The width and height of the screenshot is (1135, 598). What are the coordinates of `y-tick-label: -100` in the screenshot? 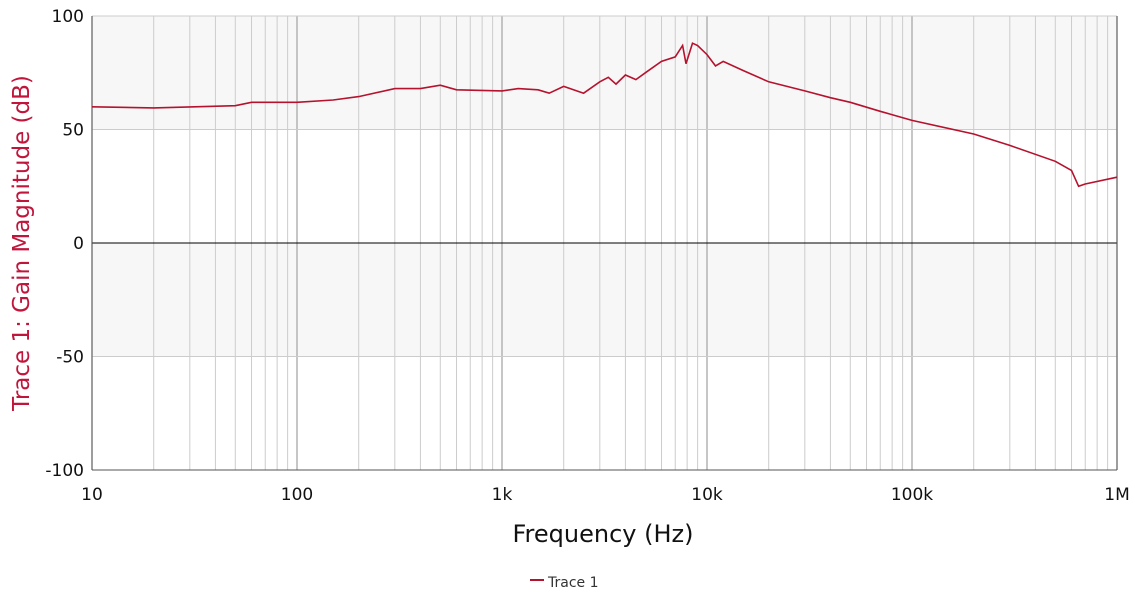 It's located at (64, 471).